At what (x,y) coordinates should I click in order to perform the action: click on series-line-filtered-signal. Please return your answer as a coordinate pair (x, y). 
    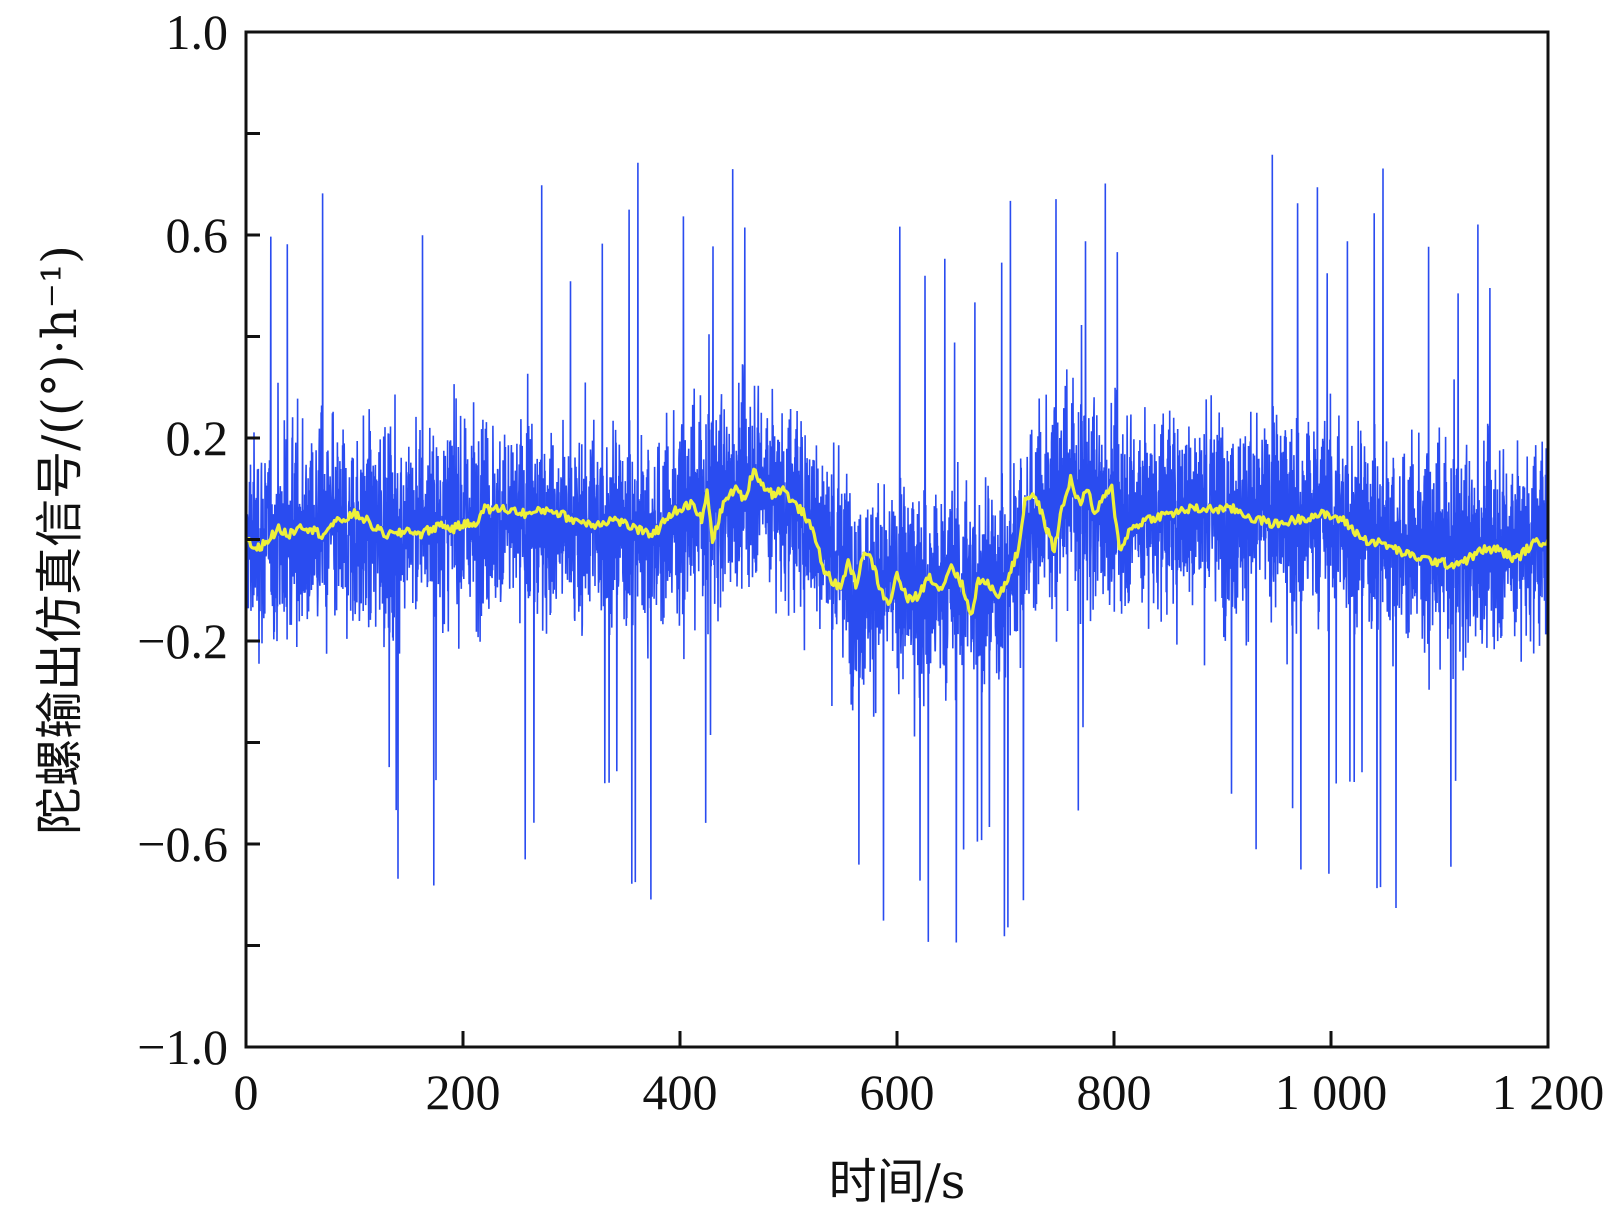
    Looking at the image, I should click on (897, 541).